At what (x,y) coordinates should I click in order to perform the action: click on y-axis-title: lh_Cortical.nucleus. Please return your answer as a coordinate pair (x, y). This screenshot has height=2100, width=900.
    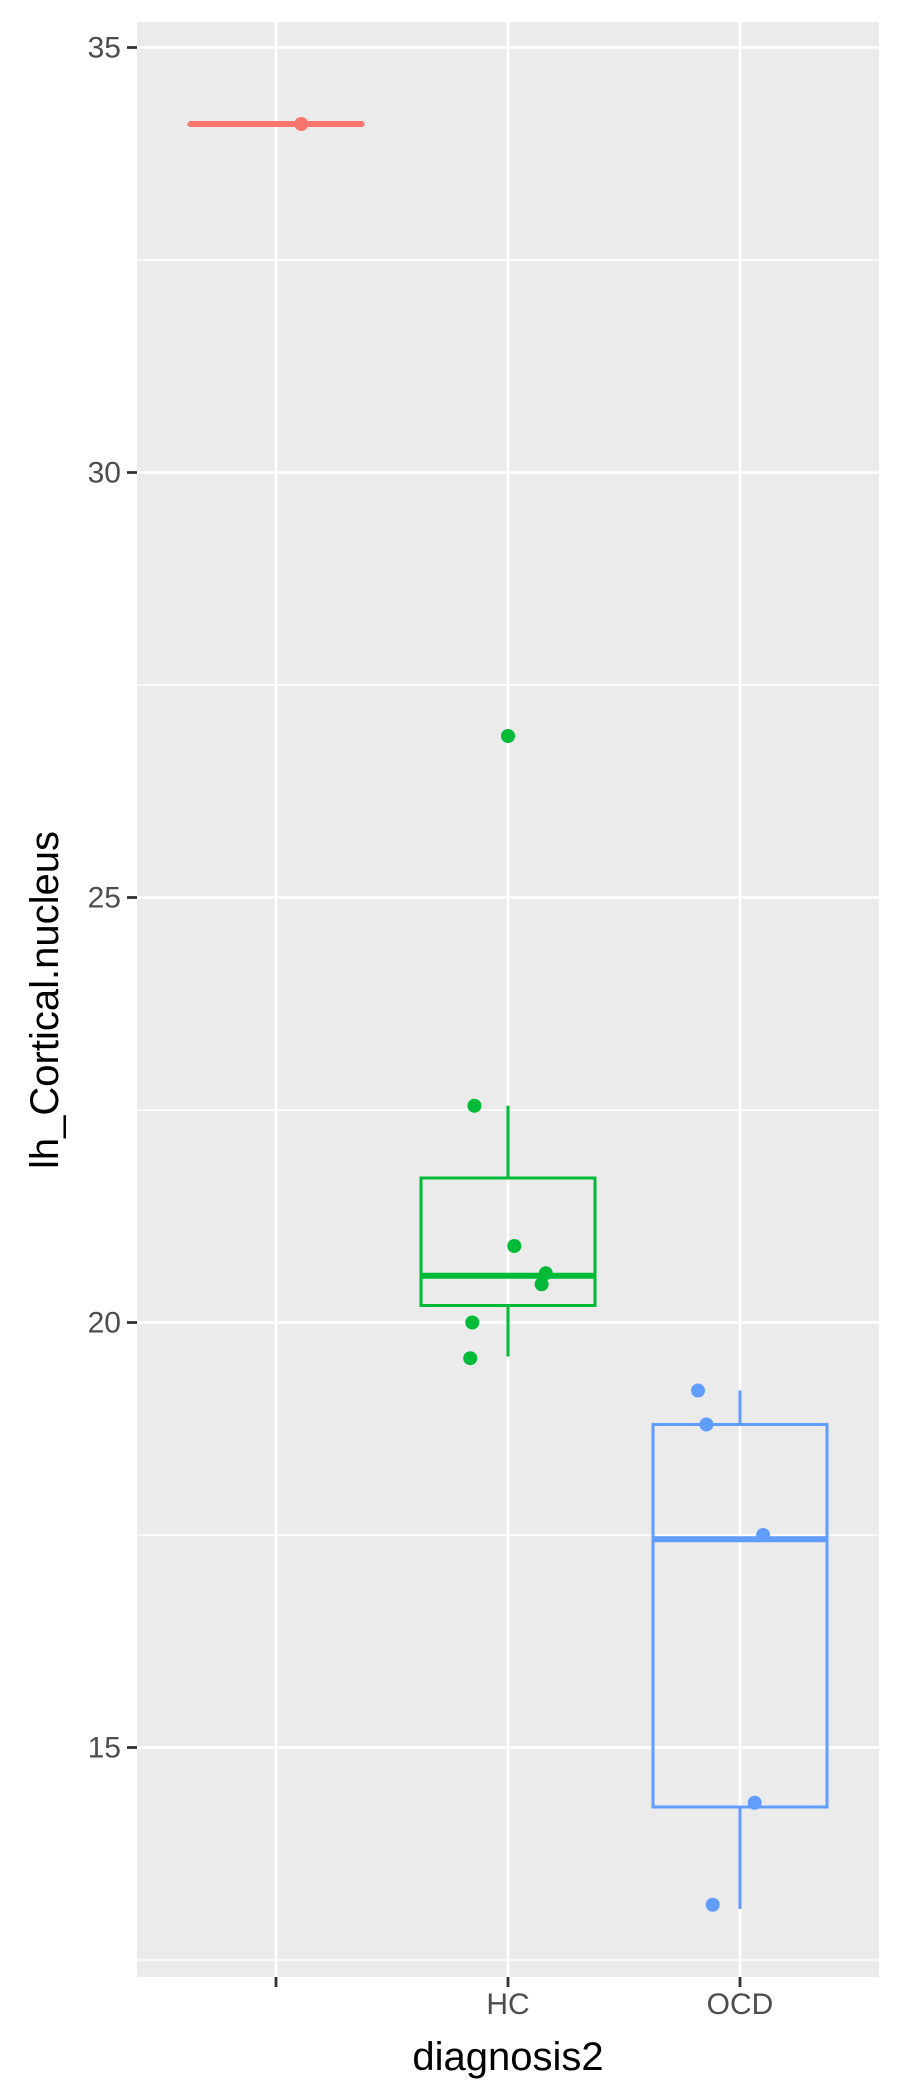
    Looking at the image, I should click on (45, 1000).